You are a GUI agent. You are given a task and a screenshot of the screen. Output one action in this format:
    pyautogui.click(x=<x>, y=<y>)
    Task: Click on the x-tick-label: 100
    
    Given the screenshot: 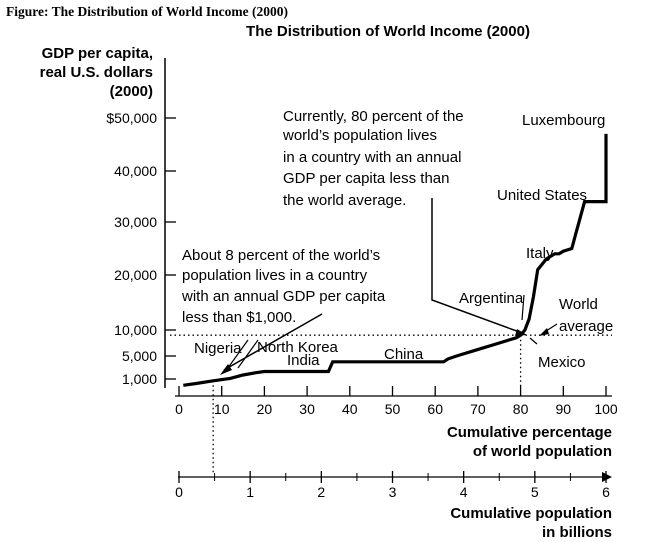 What is the action you would take?
    pyautogui.click(x=606, y=409)
    